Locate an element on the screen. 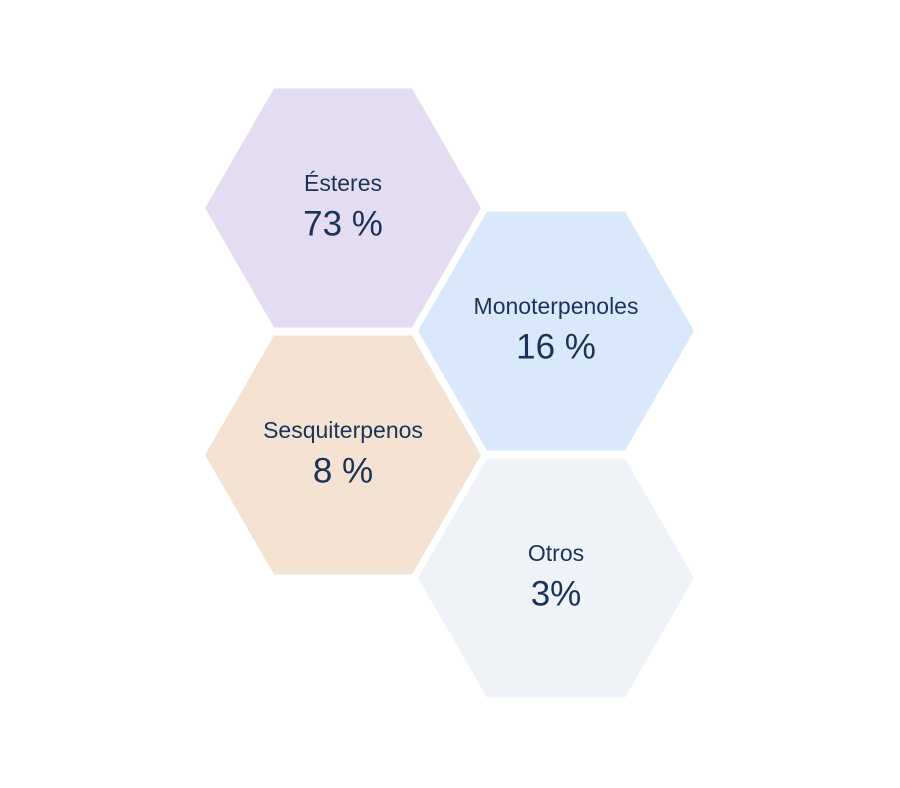 The image size is (900, 788). hexagon-value: 73 % is located at coordinates (343, 223).